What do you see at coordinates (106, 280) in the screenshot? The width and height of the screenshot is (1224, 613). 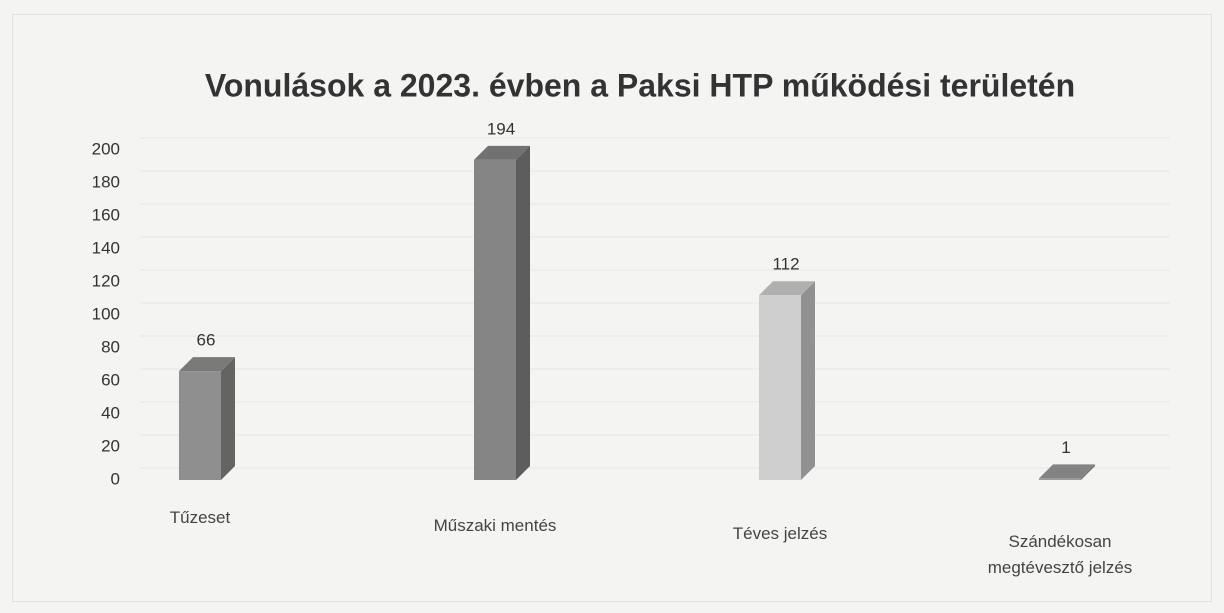 I see `y-tick-label: 120` at bounding box center [106, 280].